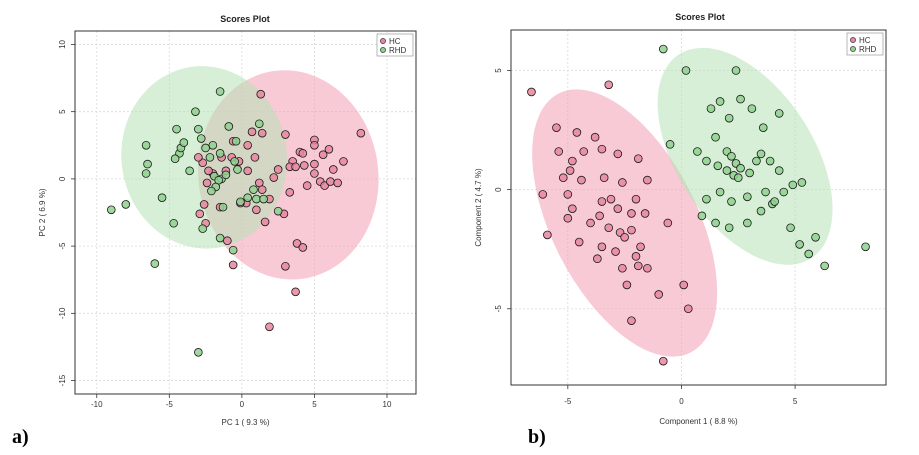 The image size is (919, 455). Describe the element at coordinates (498, 189) in the screenshot. I see `y-tick-label: 0` at that location.